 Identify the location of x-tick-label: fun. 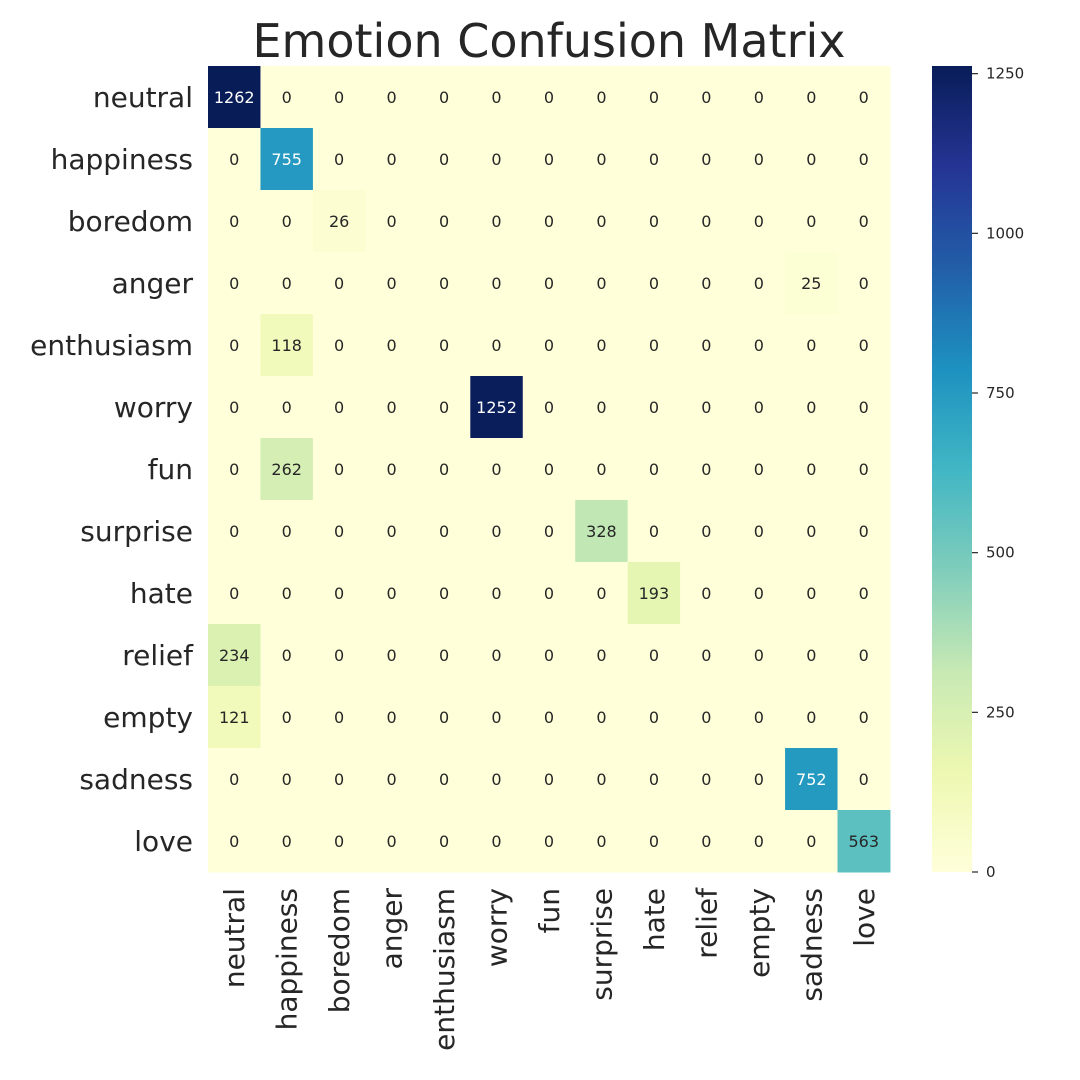
(549, 910).